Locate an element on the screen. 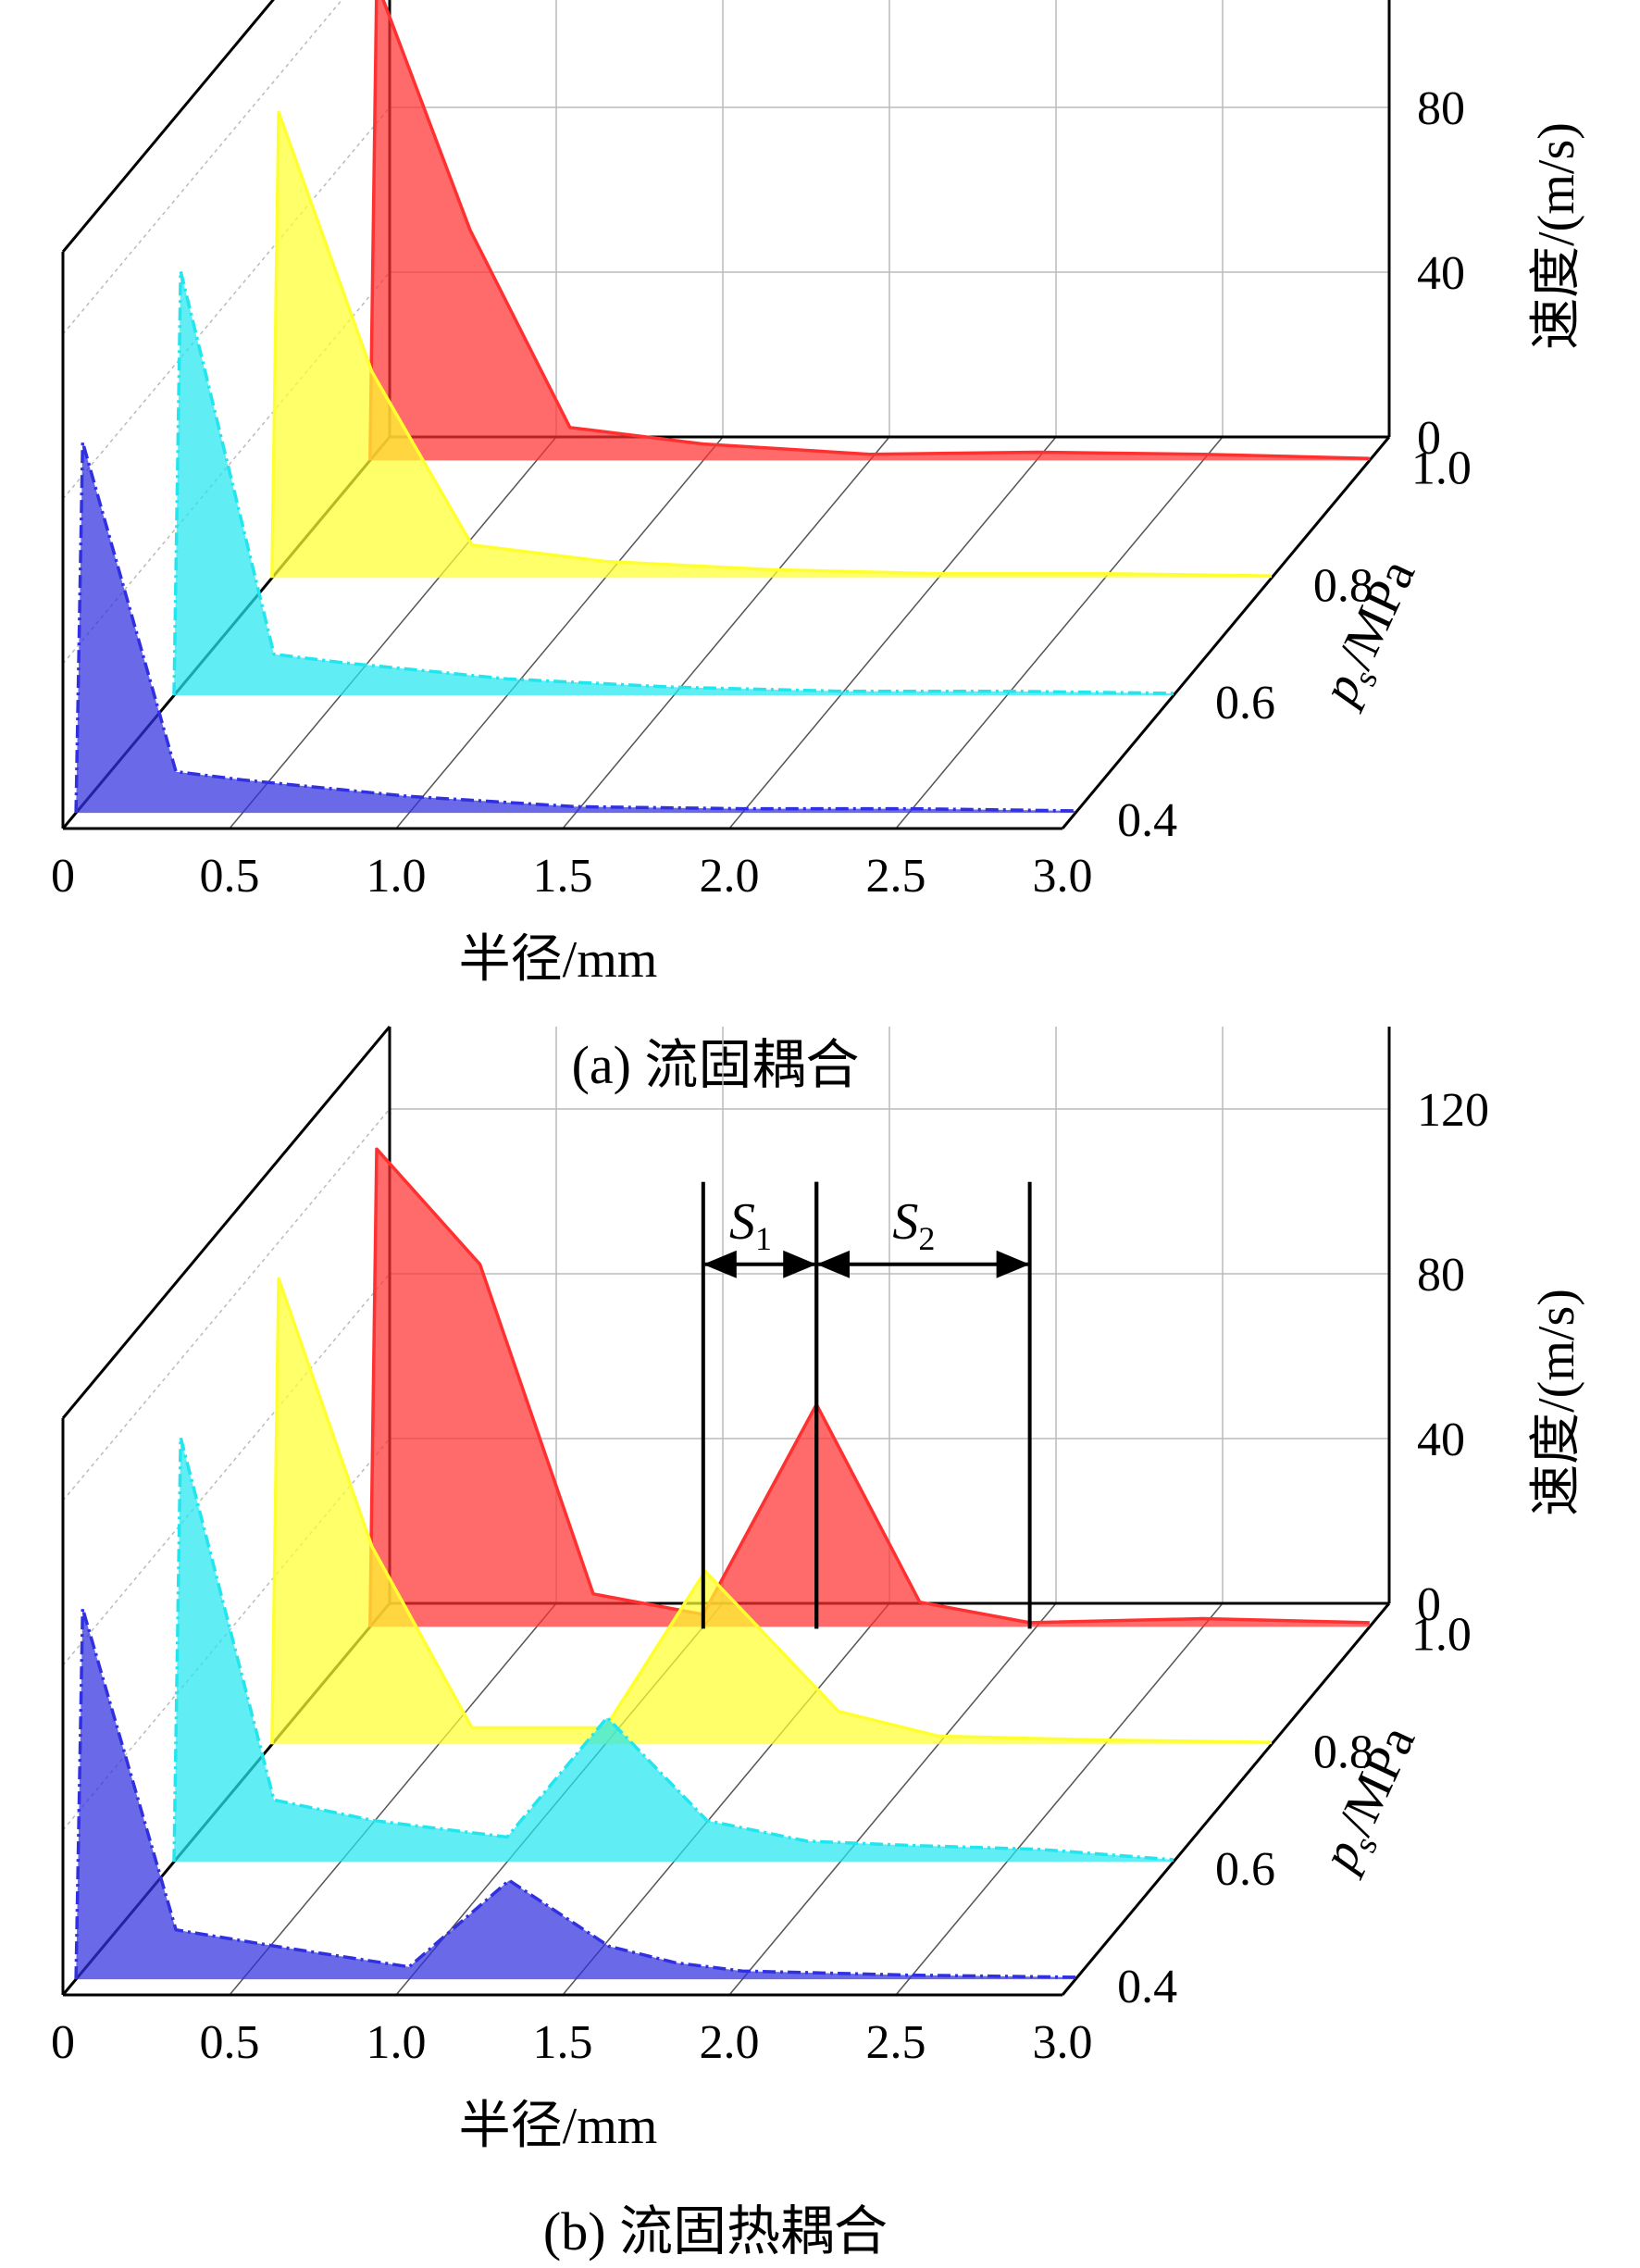 This screenshot has height=2268, width=1640. span-label-sub: 1 is located at coordinates (763, 1238).